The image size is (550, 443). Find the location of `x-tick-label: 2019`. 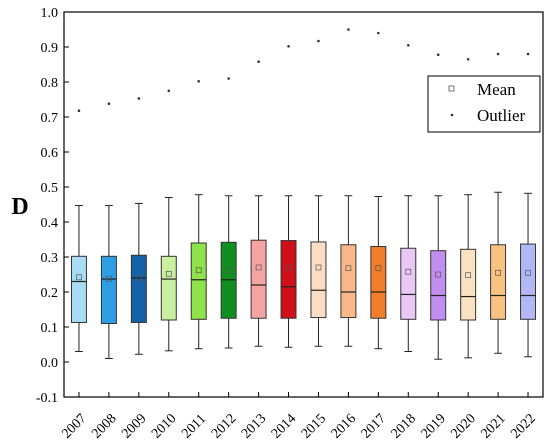

x-tick-label: 2019 is located at coordinates (434, 426).